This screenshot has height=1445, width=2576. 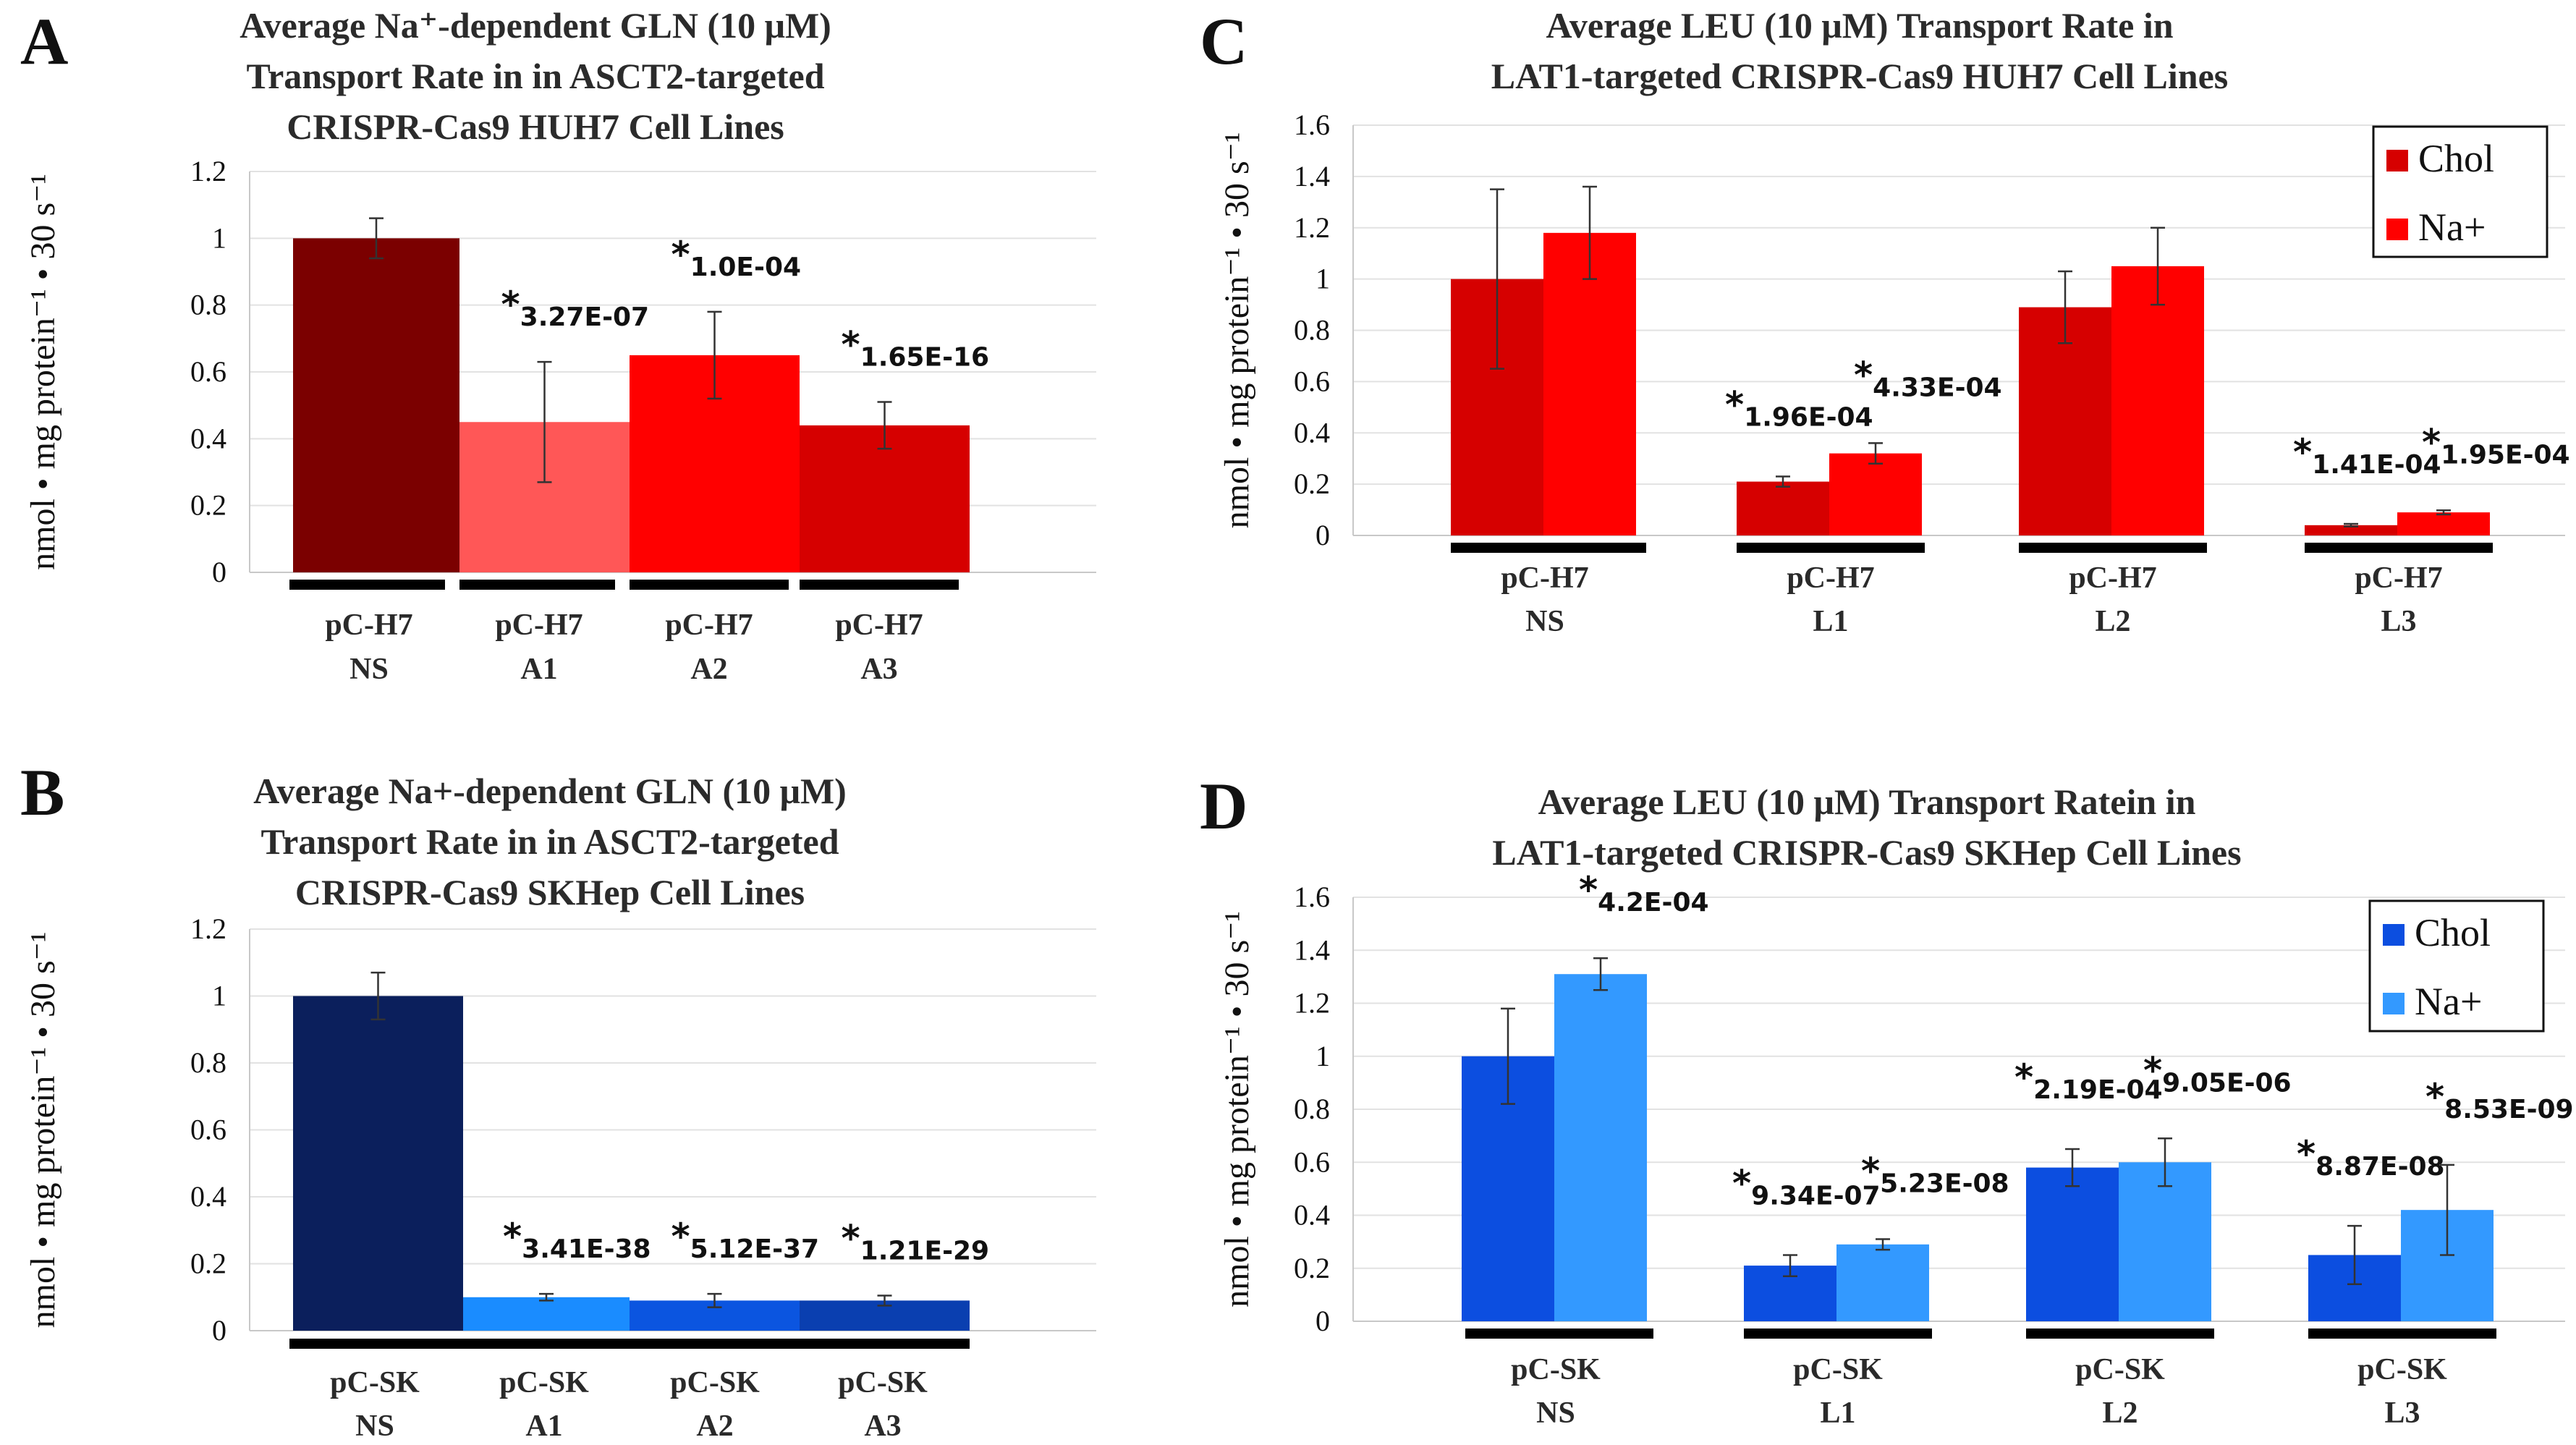 I want to click on significance-label: *1.65E-16, so click(x=916, y=349).